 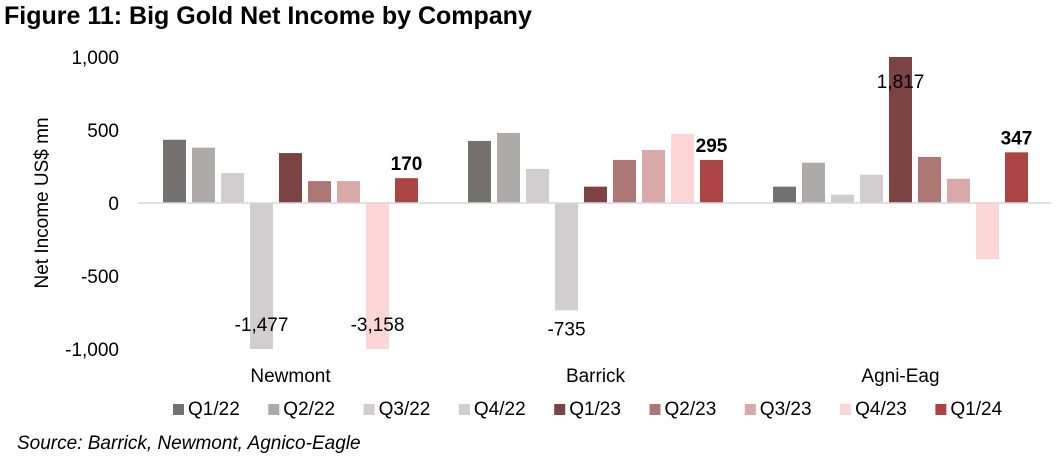 I want to click on y-tick-label: -1,000, so click(x=92, y=350).